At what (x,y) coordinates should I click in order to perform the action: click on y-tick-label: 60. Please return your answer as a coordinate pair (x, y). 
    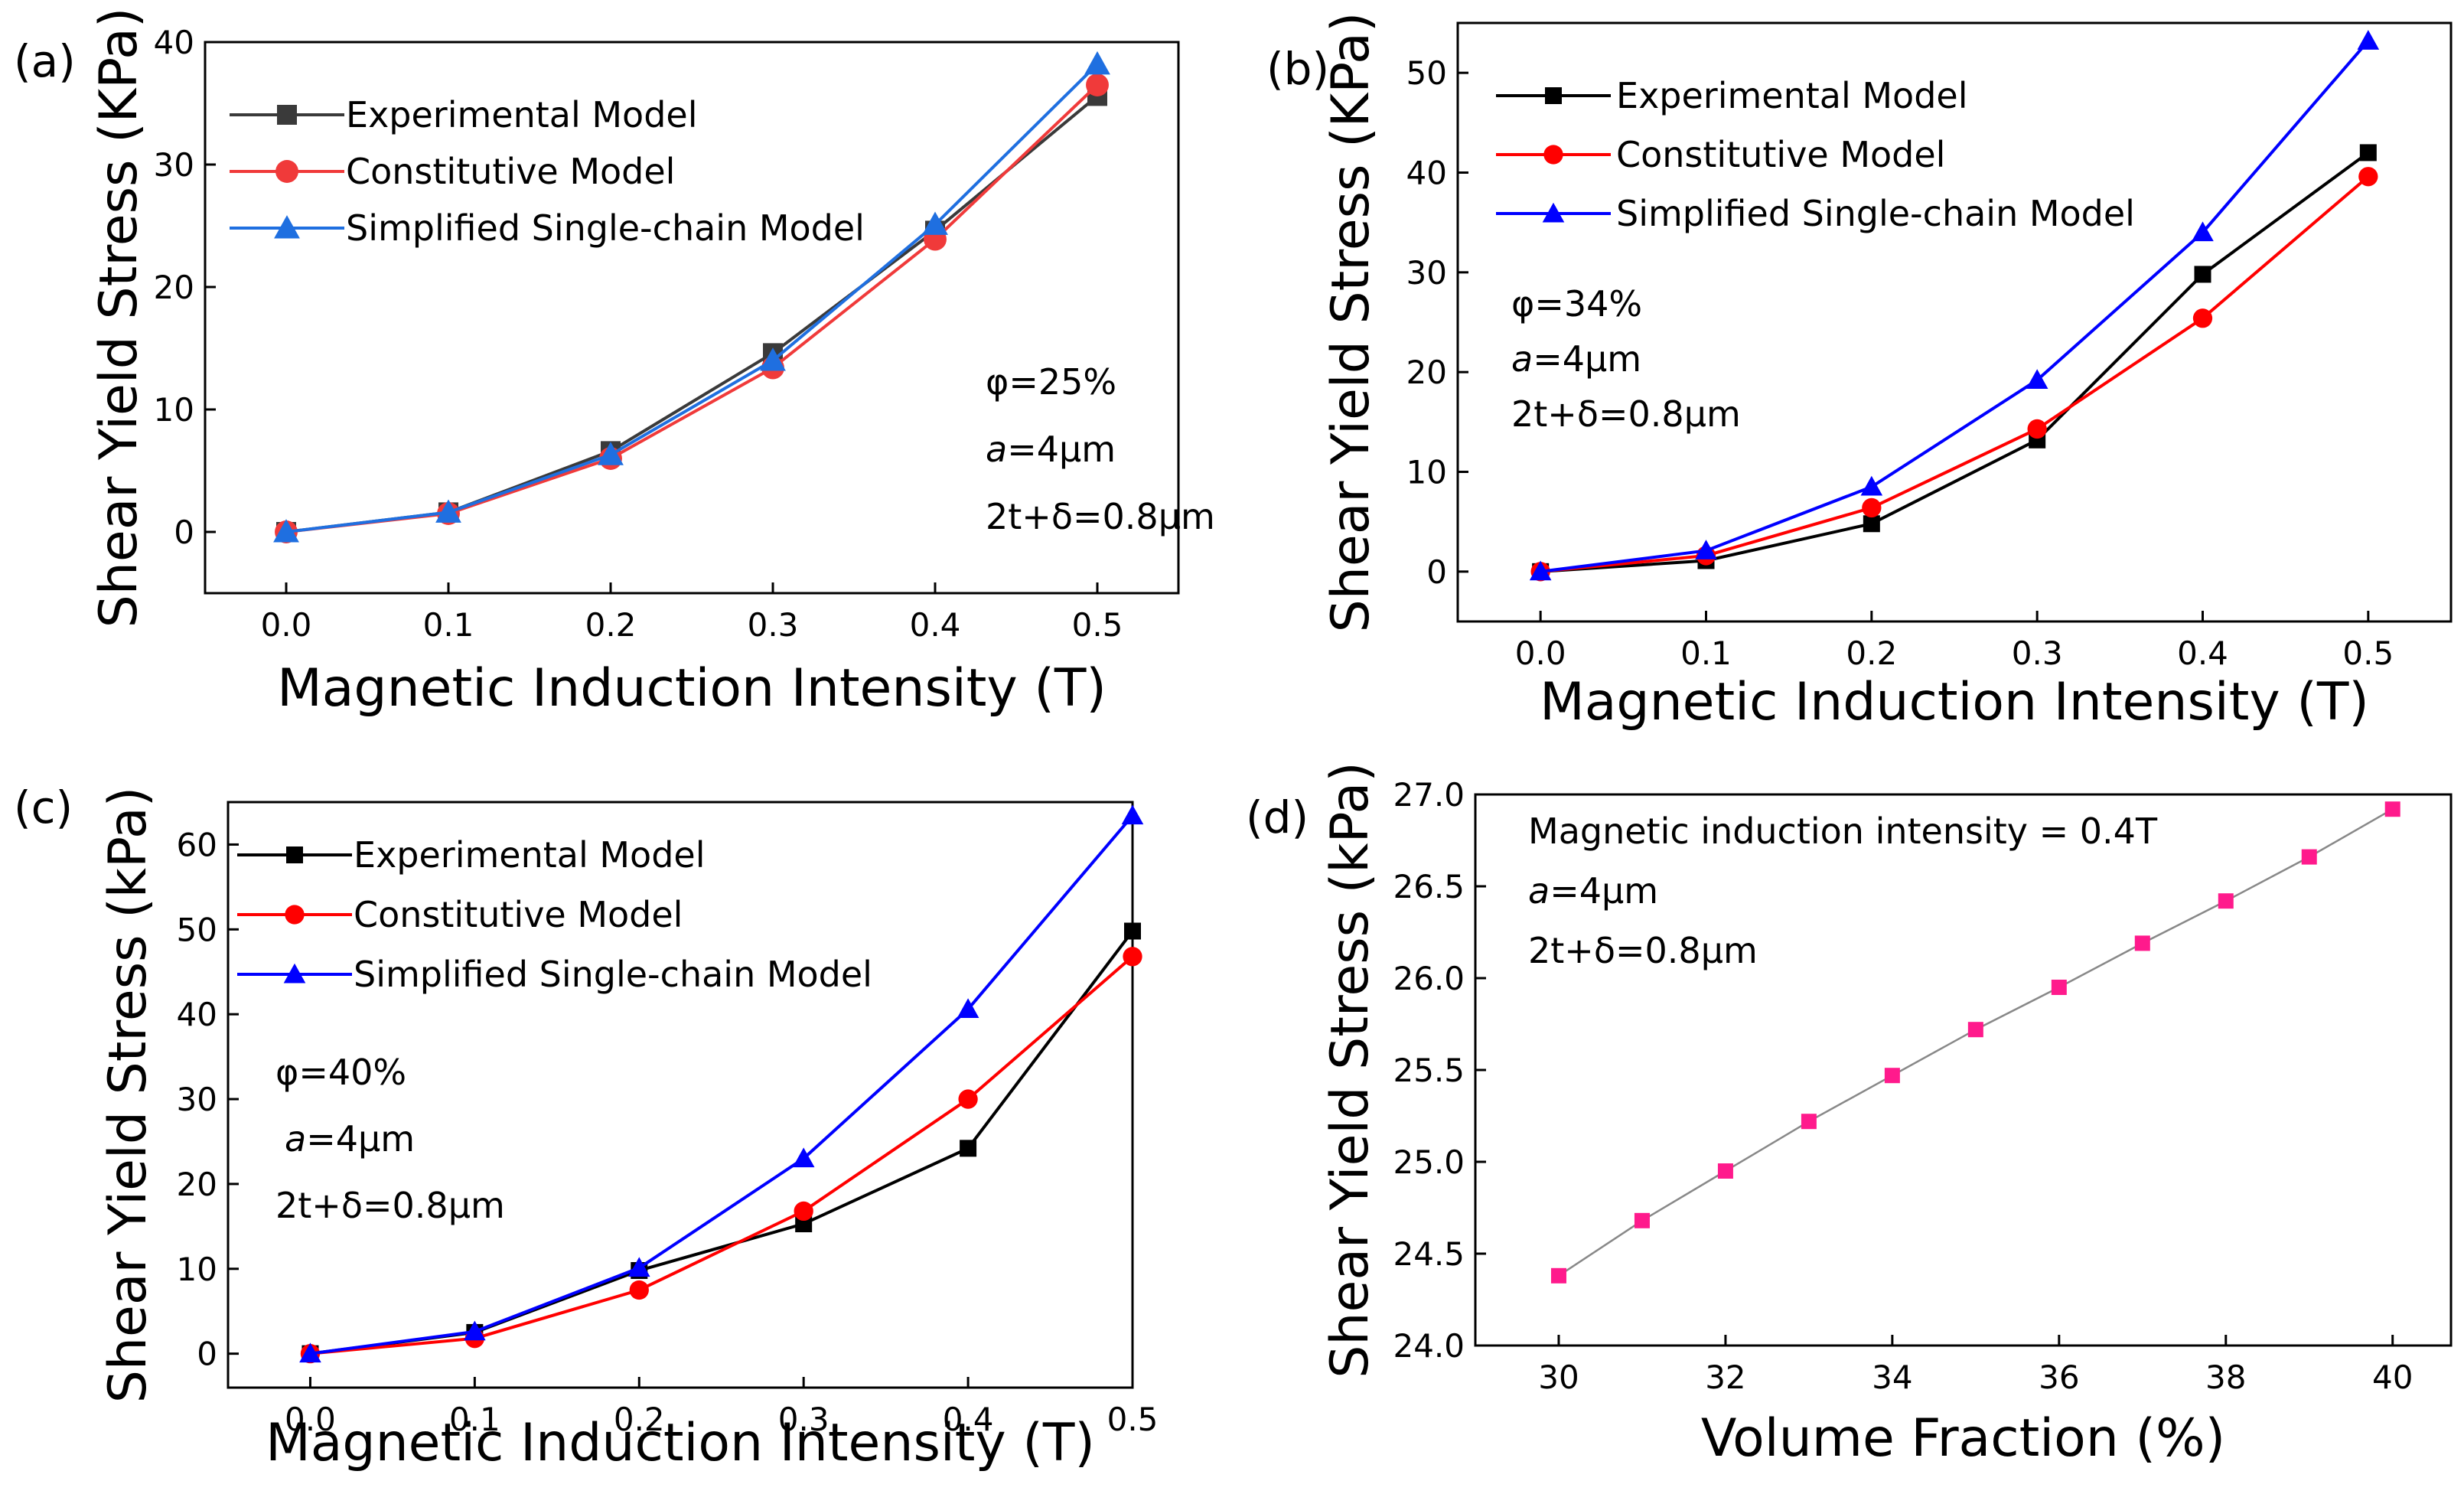
    Looking at the image, I should click on (197, 844).